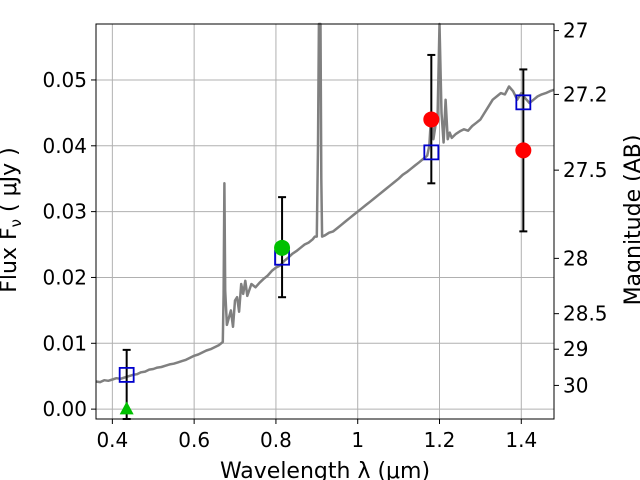  Describe the element at coordinates (64, 343) in the screenshot. I see `y-tick-label: 0.01` at that location.